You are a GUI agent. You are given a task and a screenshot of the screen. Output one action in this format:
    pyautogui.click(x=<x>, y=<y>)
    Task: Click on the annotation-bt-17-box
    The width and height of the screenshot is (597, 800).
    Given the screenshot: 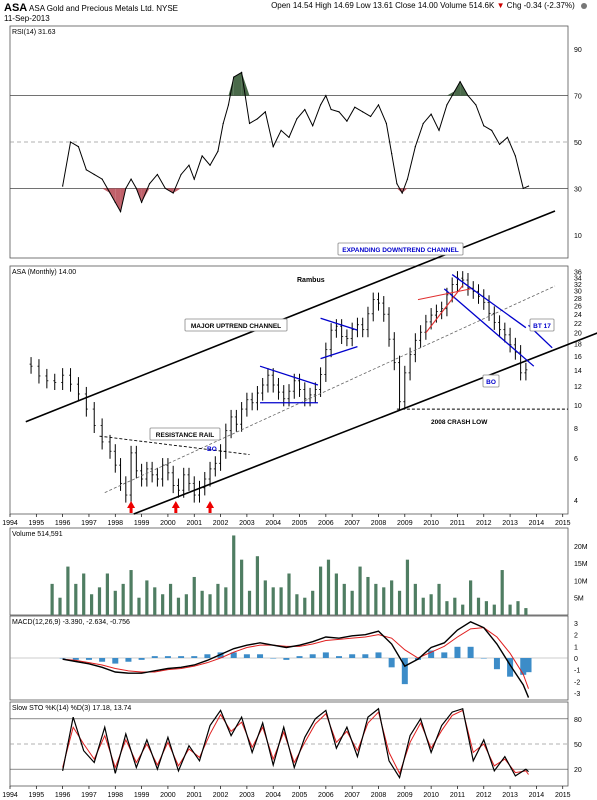 What is the action you would take?
    pyautogui.click(x=542, y=325)
    